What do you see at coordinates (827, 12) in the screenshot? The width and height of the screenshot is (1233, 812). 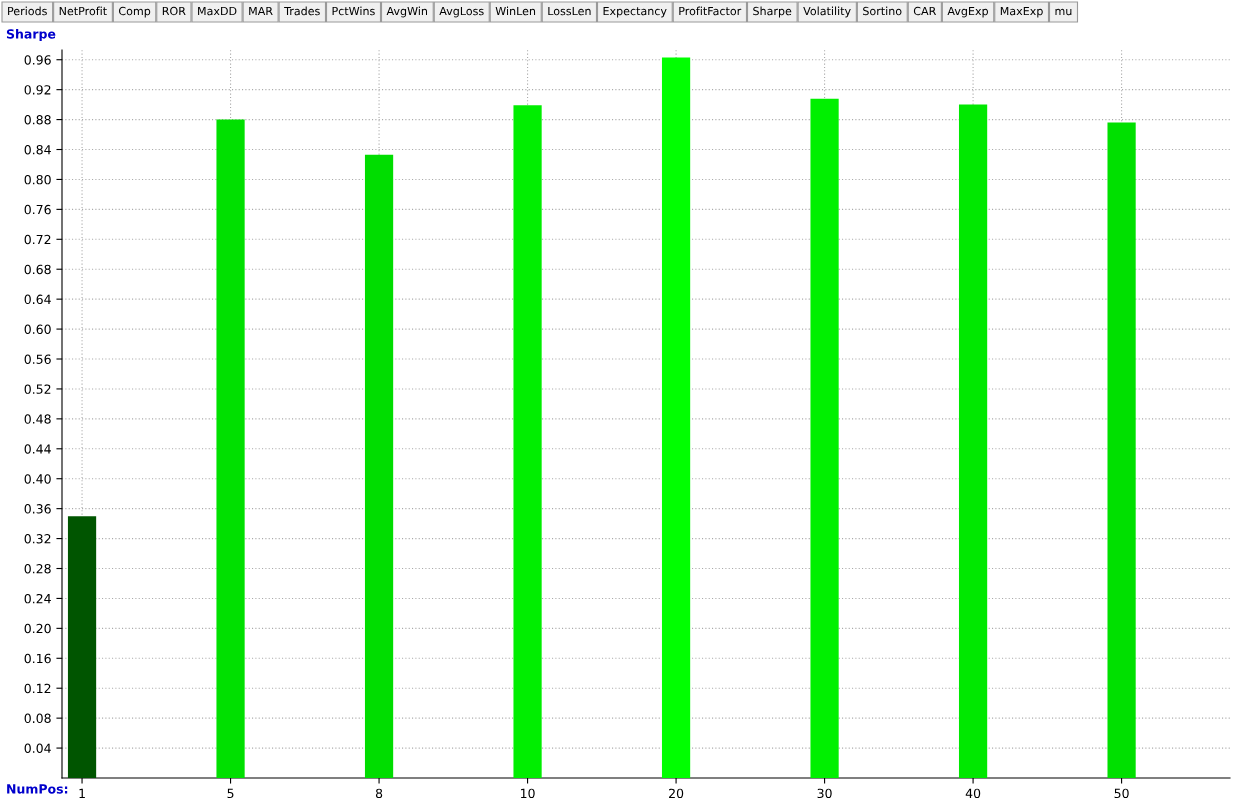 I see `text: Volatility` at bounding box center [827, 12].